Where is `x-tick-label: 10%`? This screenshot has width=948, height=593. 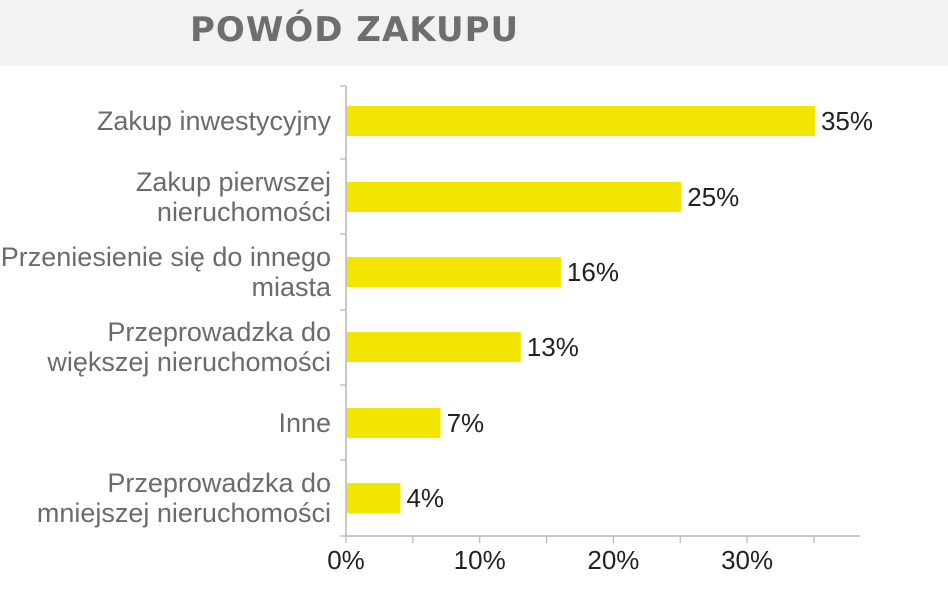 x-tick-label: 10% is located at coordinates (480, 560).